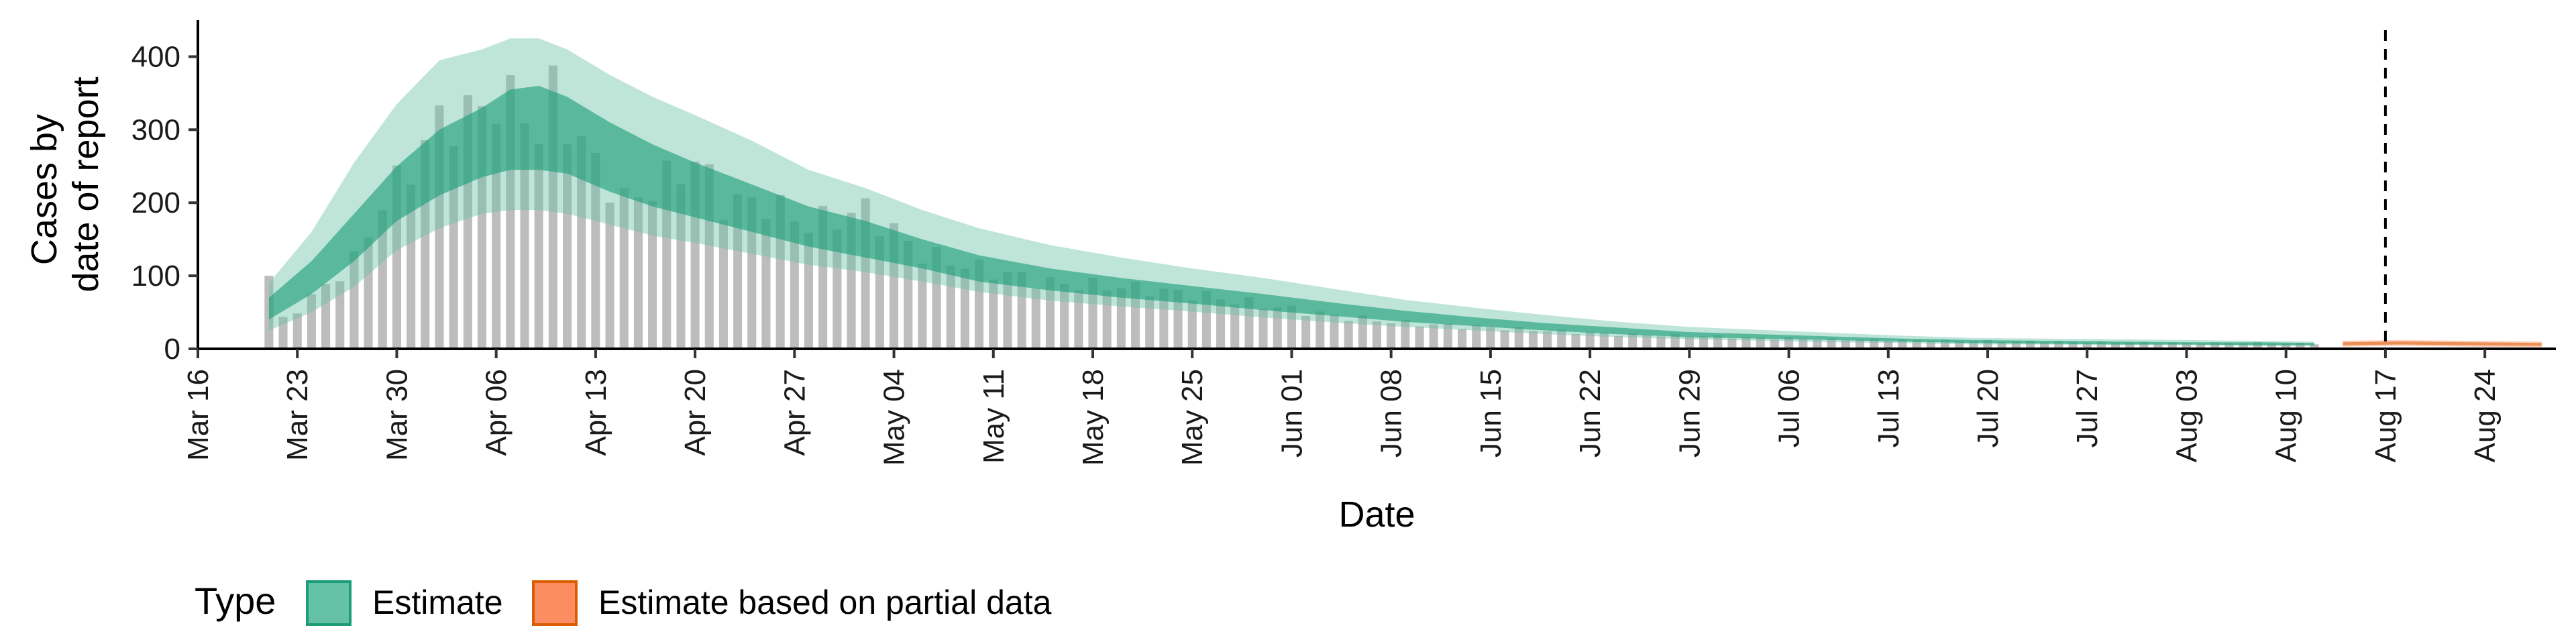  I want to click on y-tick-label: 300, so click(155, 129).